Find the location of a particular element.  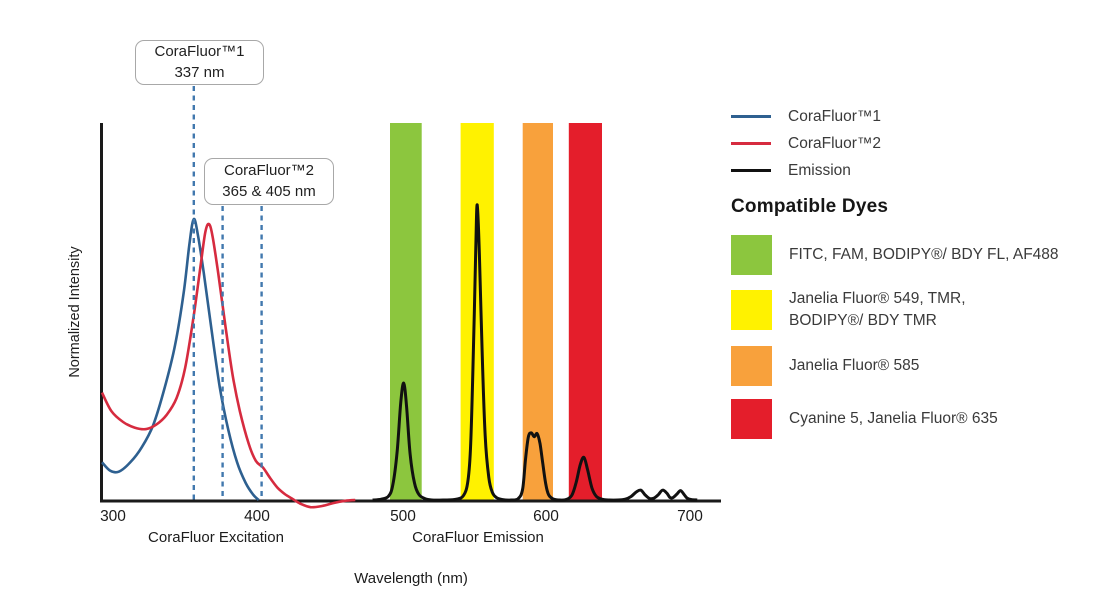

dye-label-line: FITC, FAM, BODIPY®/ BDY FL, AF488 is located at coordinates (924, 254).